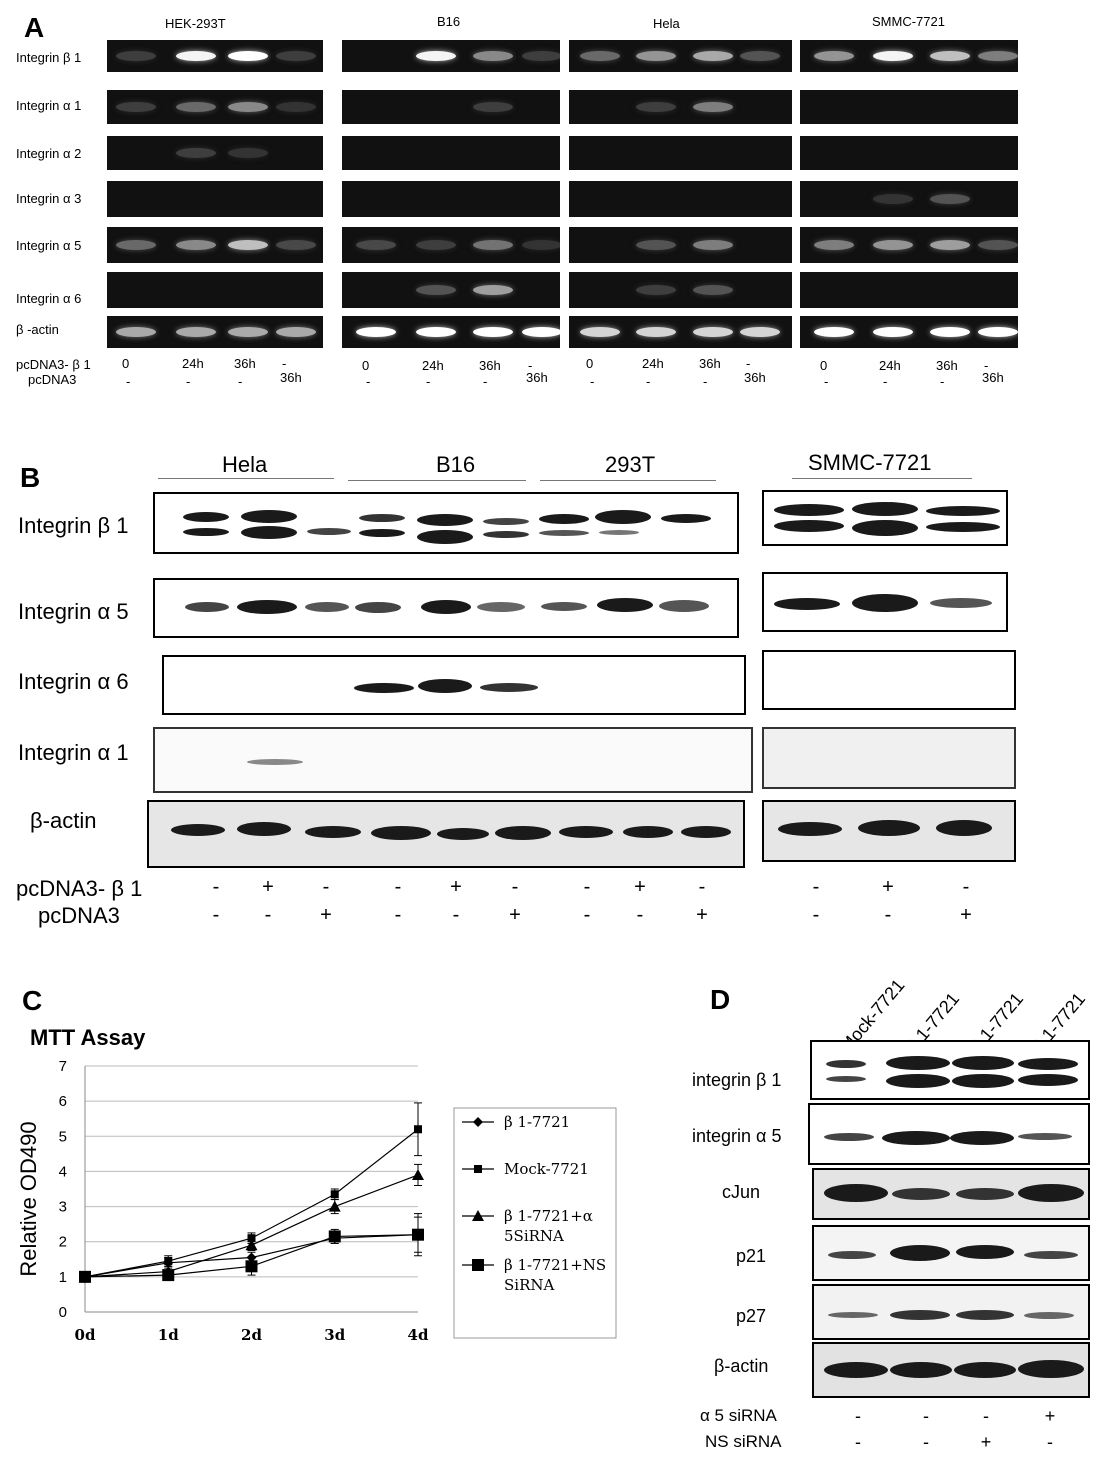  What do you see at coordinates (73, 611) in the screenshot?
I see `b-row-label-a5: Integrin α 5` at bounding box center [73, 611].